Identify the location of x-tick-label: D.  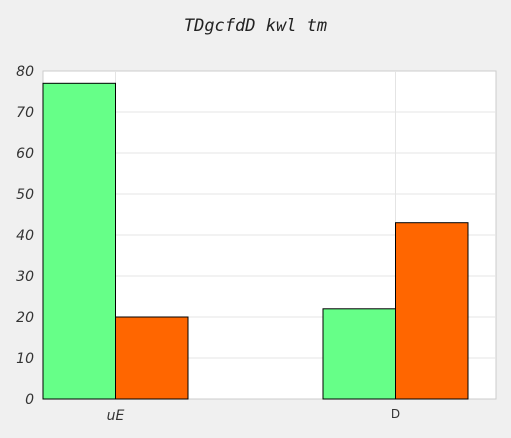
(395, 414).